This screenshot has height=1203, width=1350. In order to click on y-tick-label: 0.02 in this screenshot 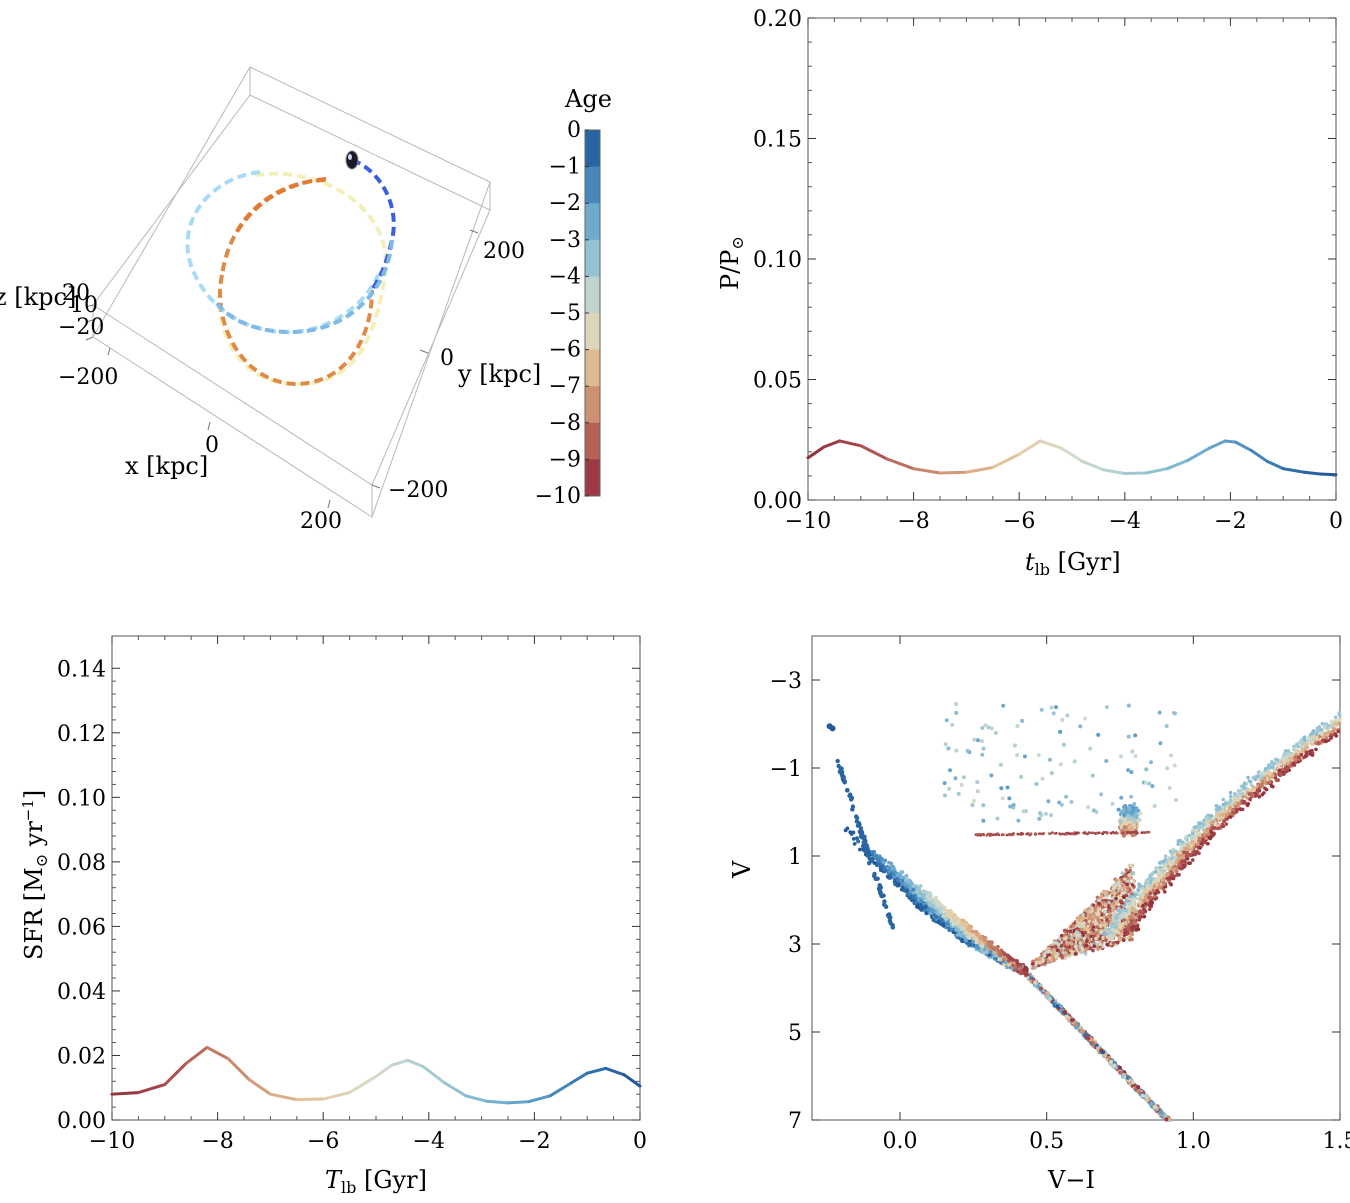, I will do `click(81, 1056)`.